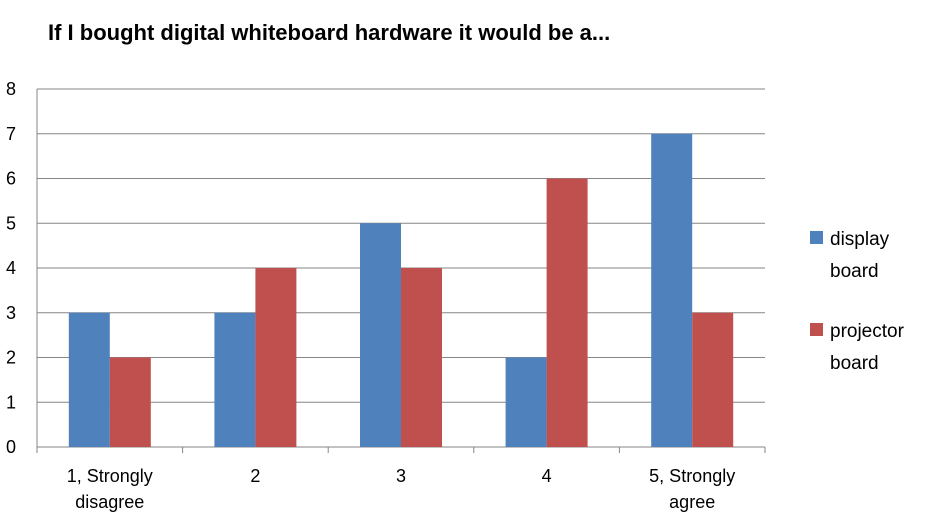 The image size is (931, 529). Describe the element at coordinates (547, 476) in the screenshot. I see `x-tick-label-4: 4` at that location.